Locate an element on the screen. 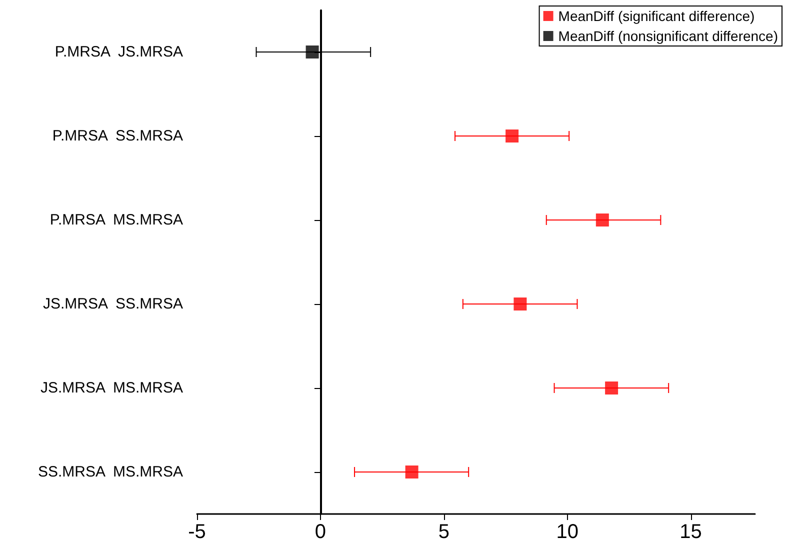 Image resolution: width=786 pixels, height=554 pixels. y-tick-label: JS.MRSA SS.MRSA is located at coordinates (112, 304).